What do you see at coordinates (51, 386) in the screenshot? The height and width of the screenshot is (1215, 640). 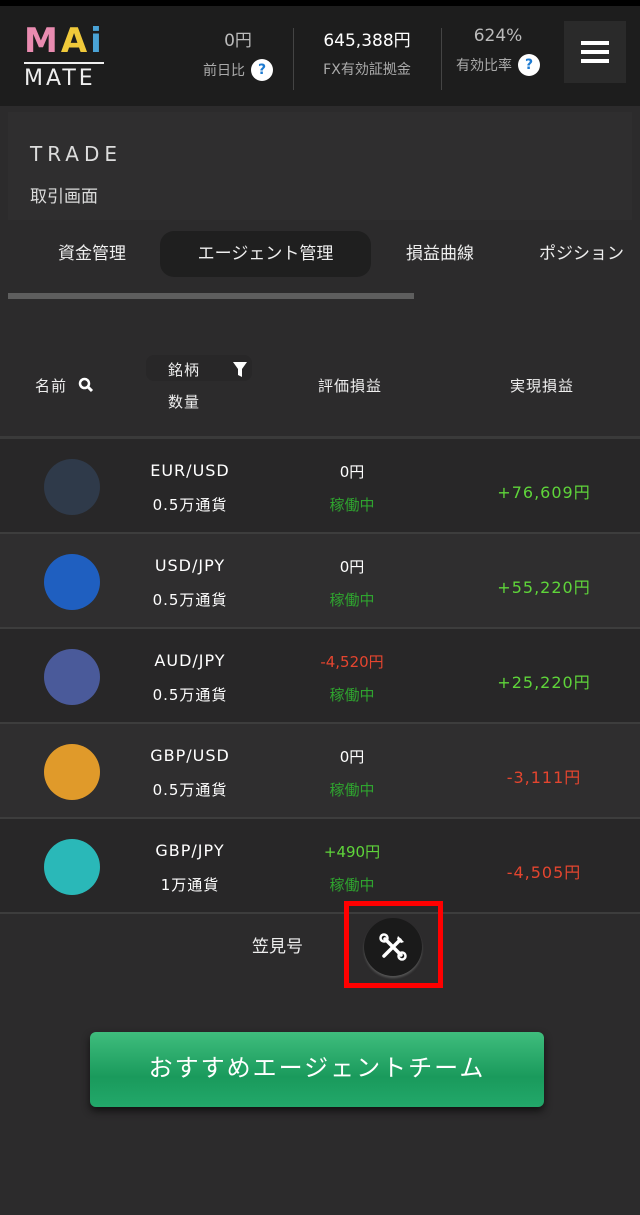 I see `header-name: 名前` at bounding box center [51, 386].